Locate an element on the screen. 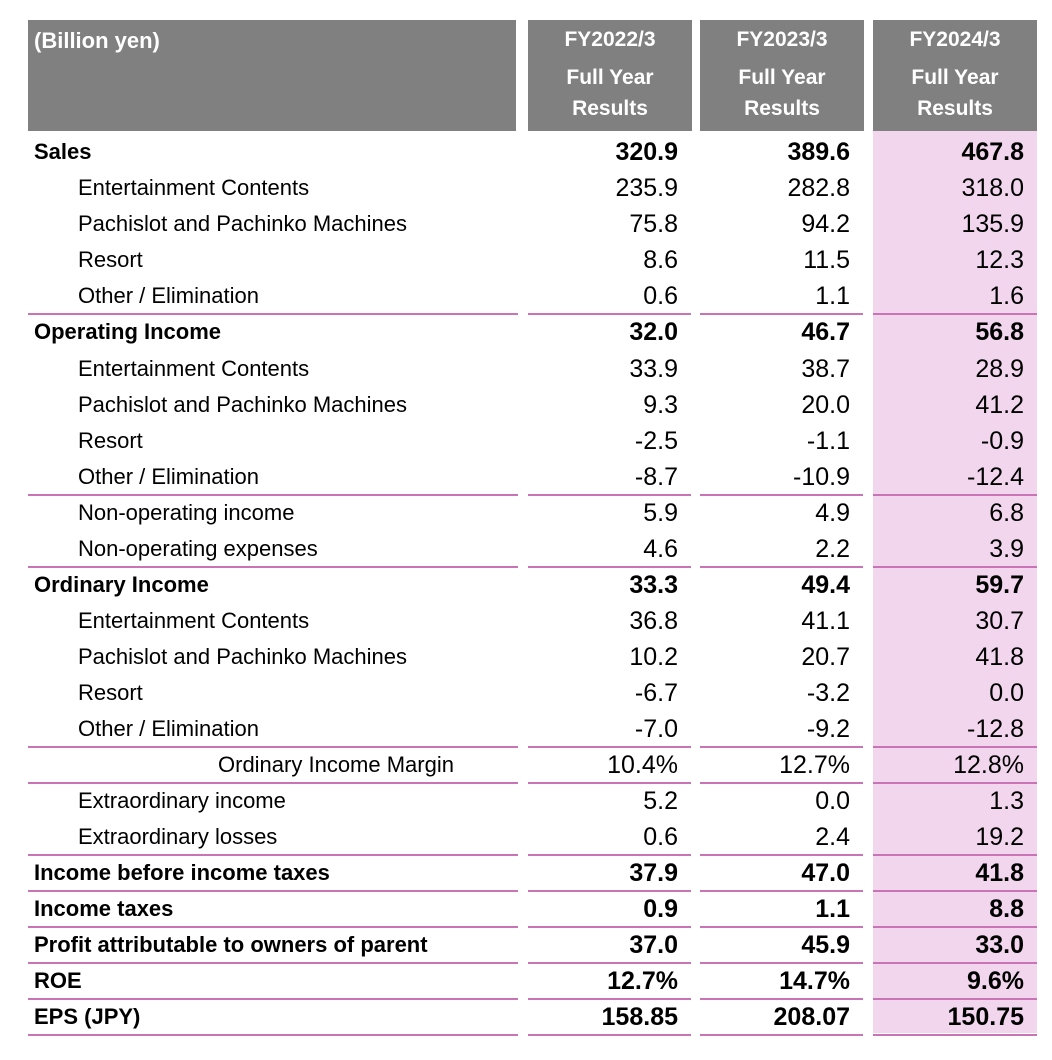 The height and width of the screenshot is (1060, 1052). value-cell-fy2022: 5.2 is located at coordinates (660, 801).